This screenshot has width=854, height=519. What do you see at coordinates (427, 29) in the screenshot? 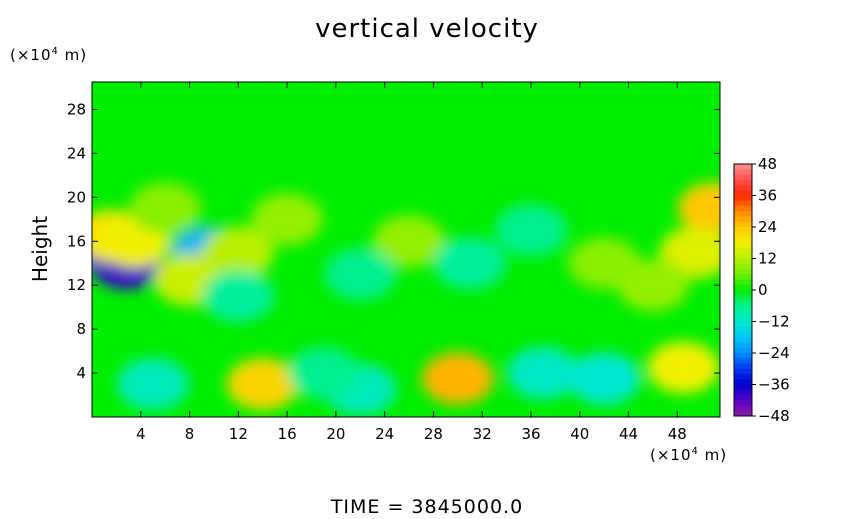
I see `chart-title: vertical velocity` at bounding box center [427, 29].